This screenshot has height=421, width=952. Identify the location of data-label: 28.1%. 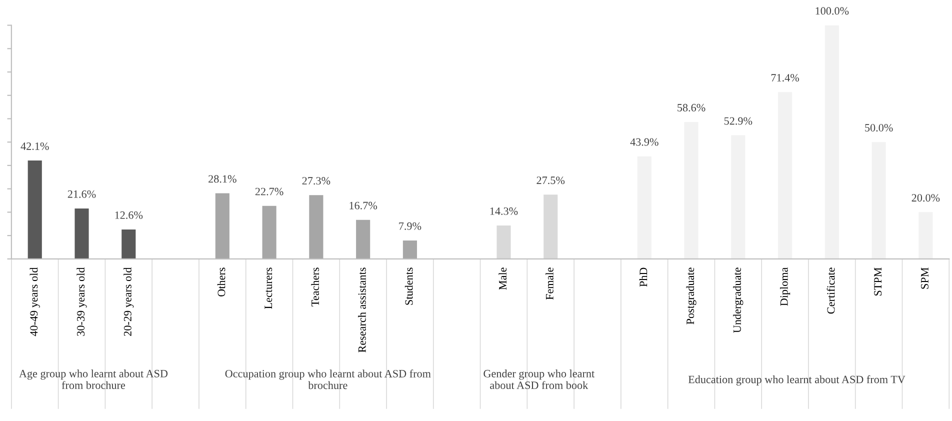
(222, 179).